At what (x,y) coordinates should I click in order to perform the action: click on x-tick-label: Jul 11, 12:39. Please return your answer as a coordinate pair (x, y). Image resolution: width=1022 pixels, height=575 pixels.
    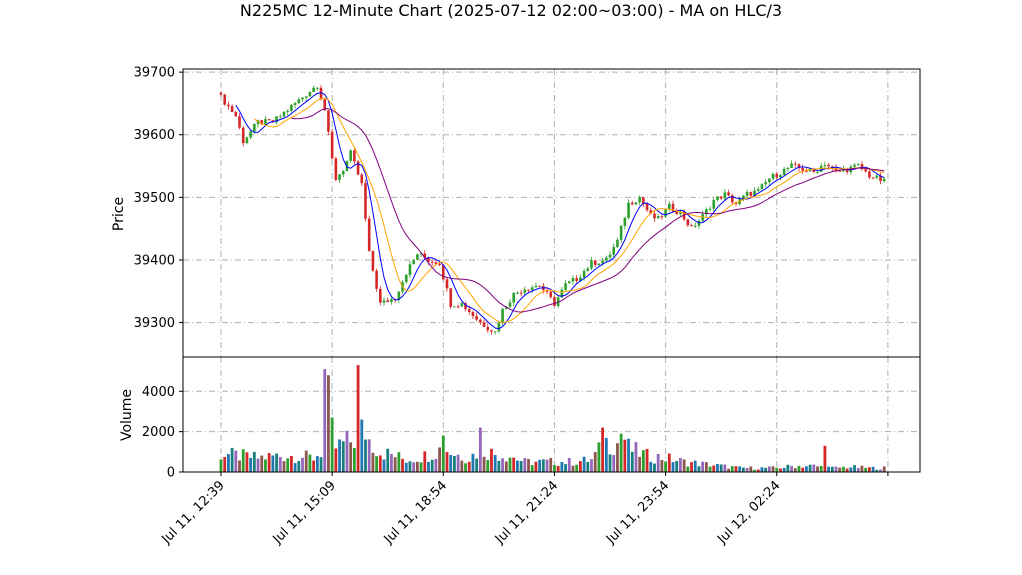
    Looking at the image, I should click on (192, 512).